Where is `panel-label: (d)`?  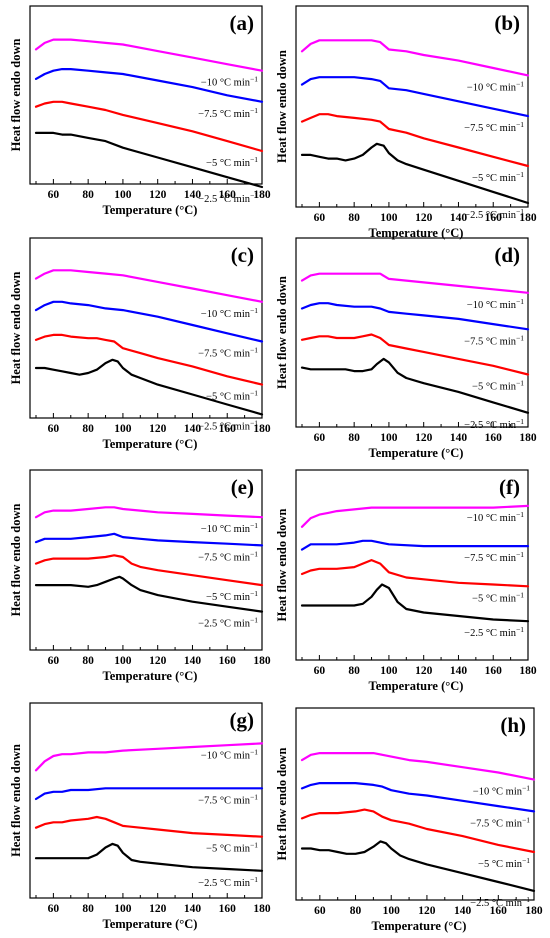 panel-label: (d) is located at coordinates (507, 255).